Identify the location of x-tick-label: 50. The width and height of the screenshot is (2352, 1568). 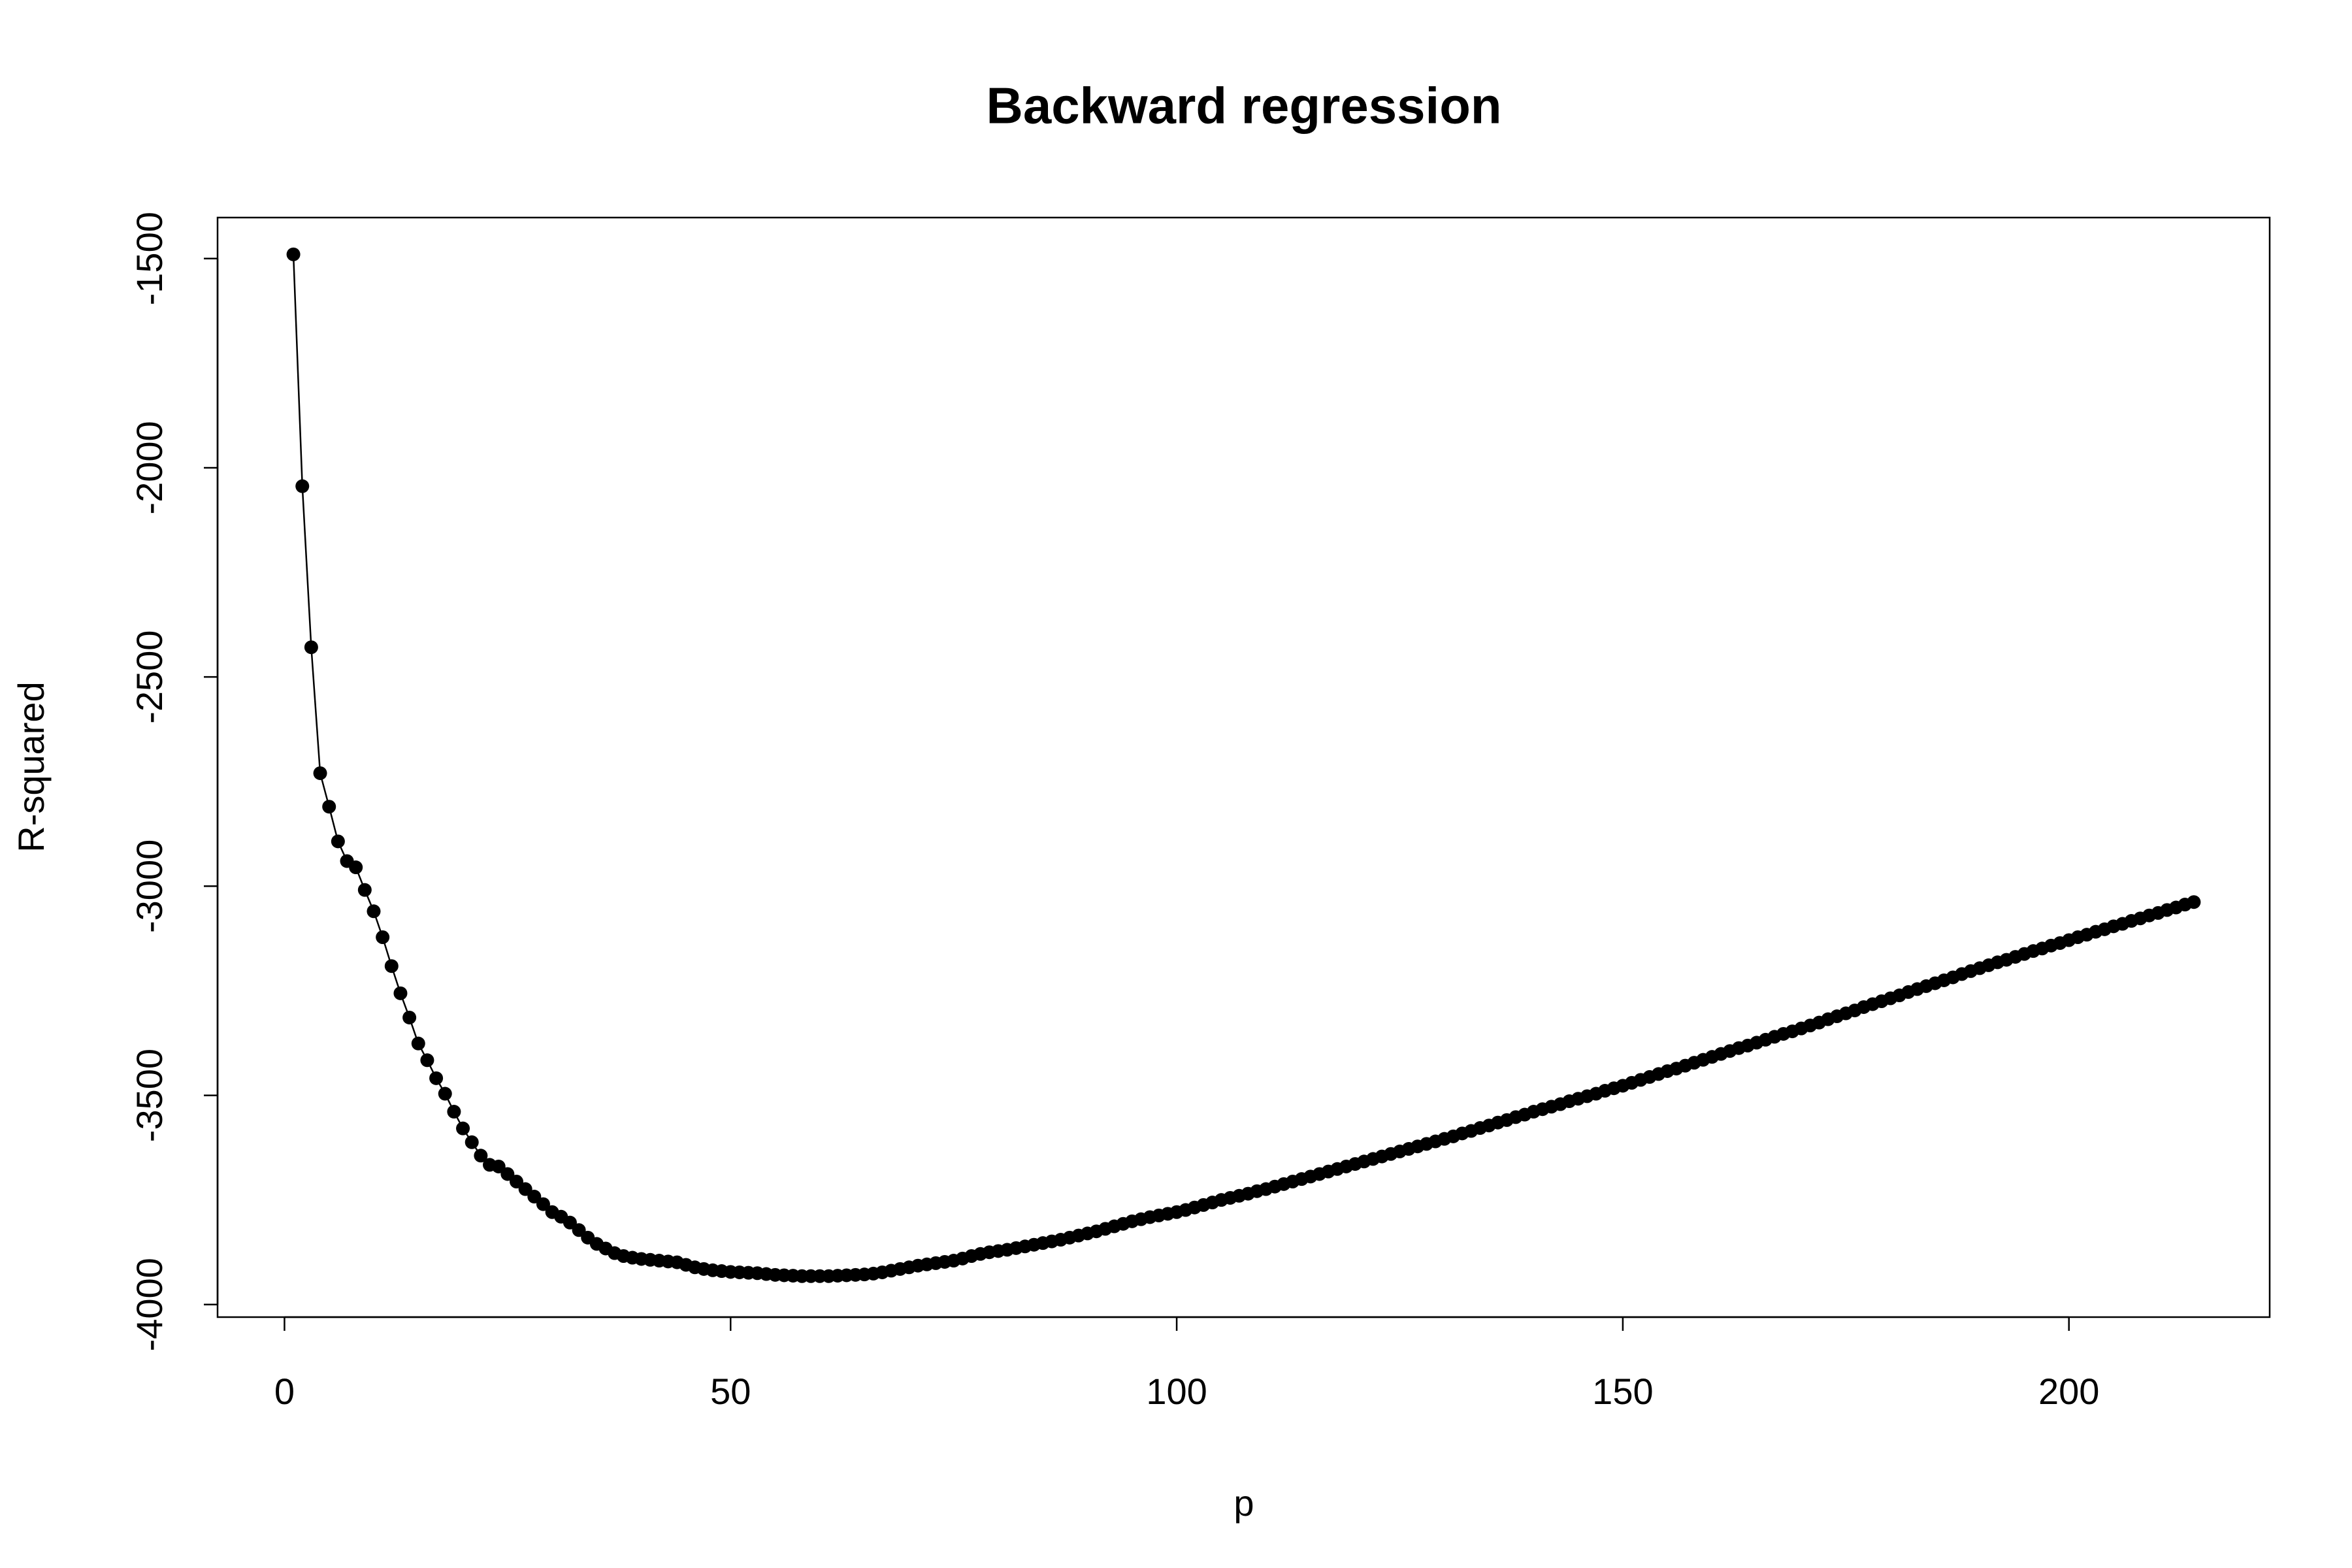
(730, 1391).